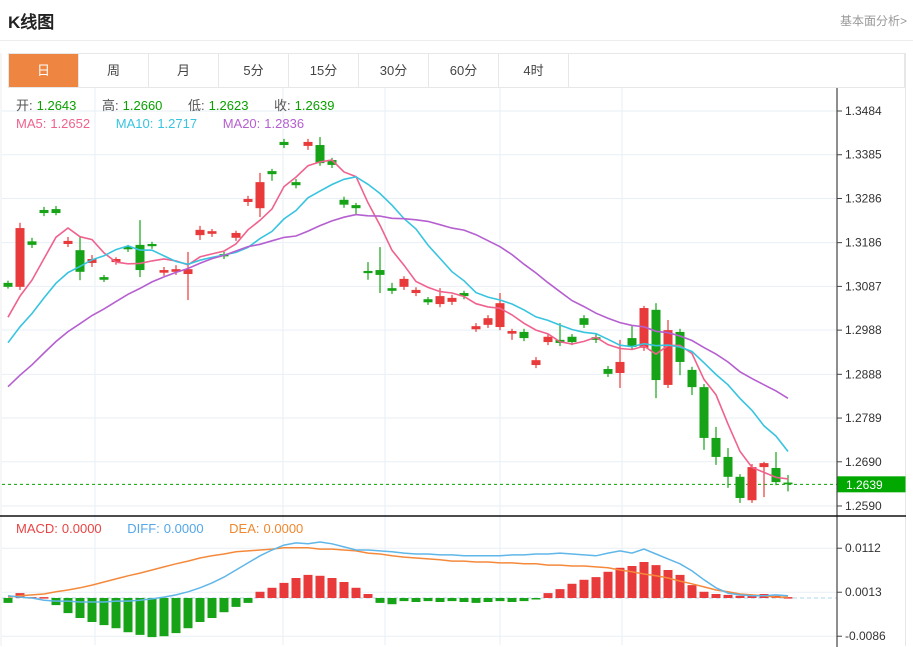 The width and height of the screenshot is (913, 647). I want to click on ma-legend: MA5: 1.2652 MA10: 1.2717 MA20: 1.2836, so click(162, 123).